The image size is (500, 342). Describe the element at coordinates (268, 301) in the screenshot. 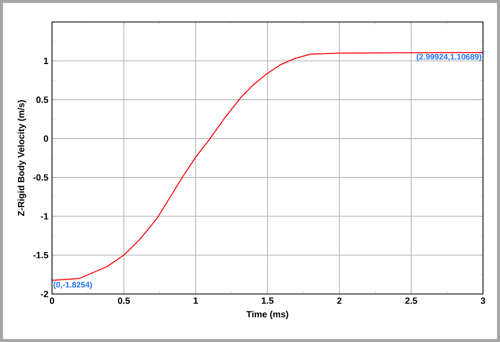

I see `x-tick-label: 1.5` at that location.